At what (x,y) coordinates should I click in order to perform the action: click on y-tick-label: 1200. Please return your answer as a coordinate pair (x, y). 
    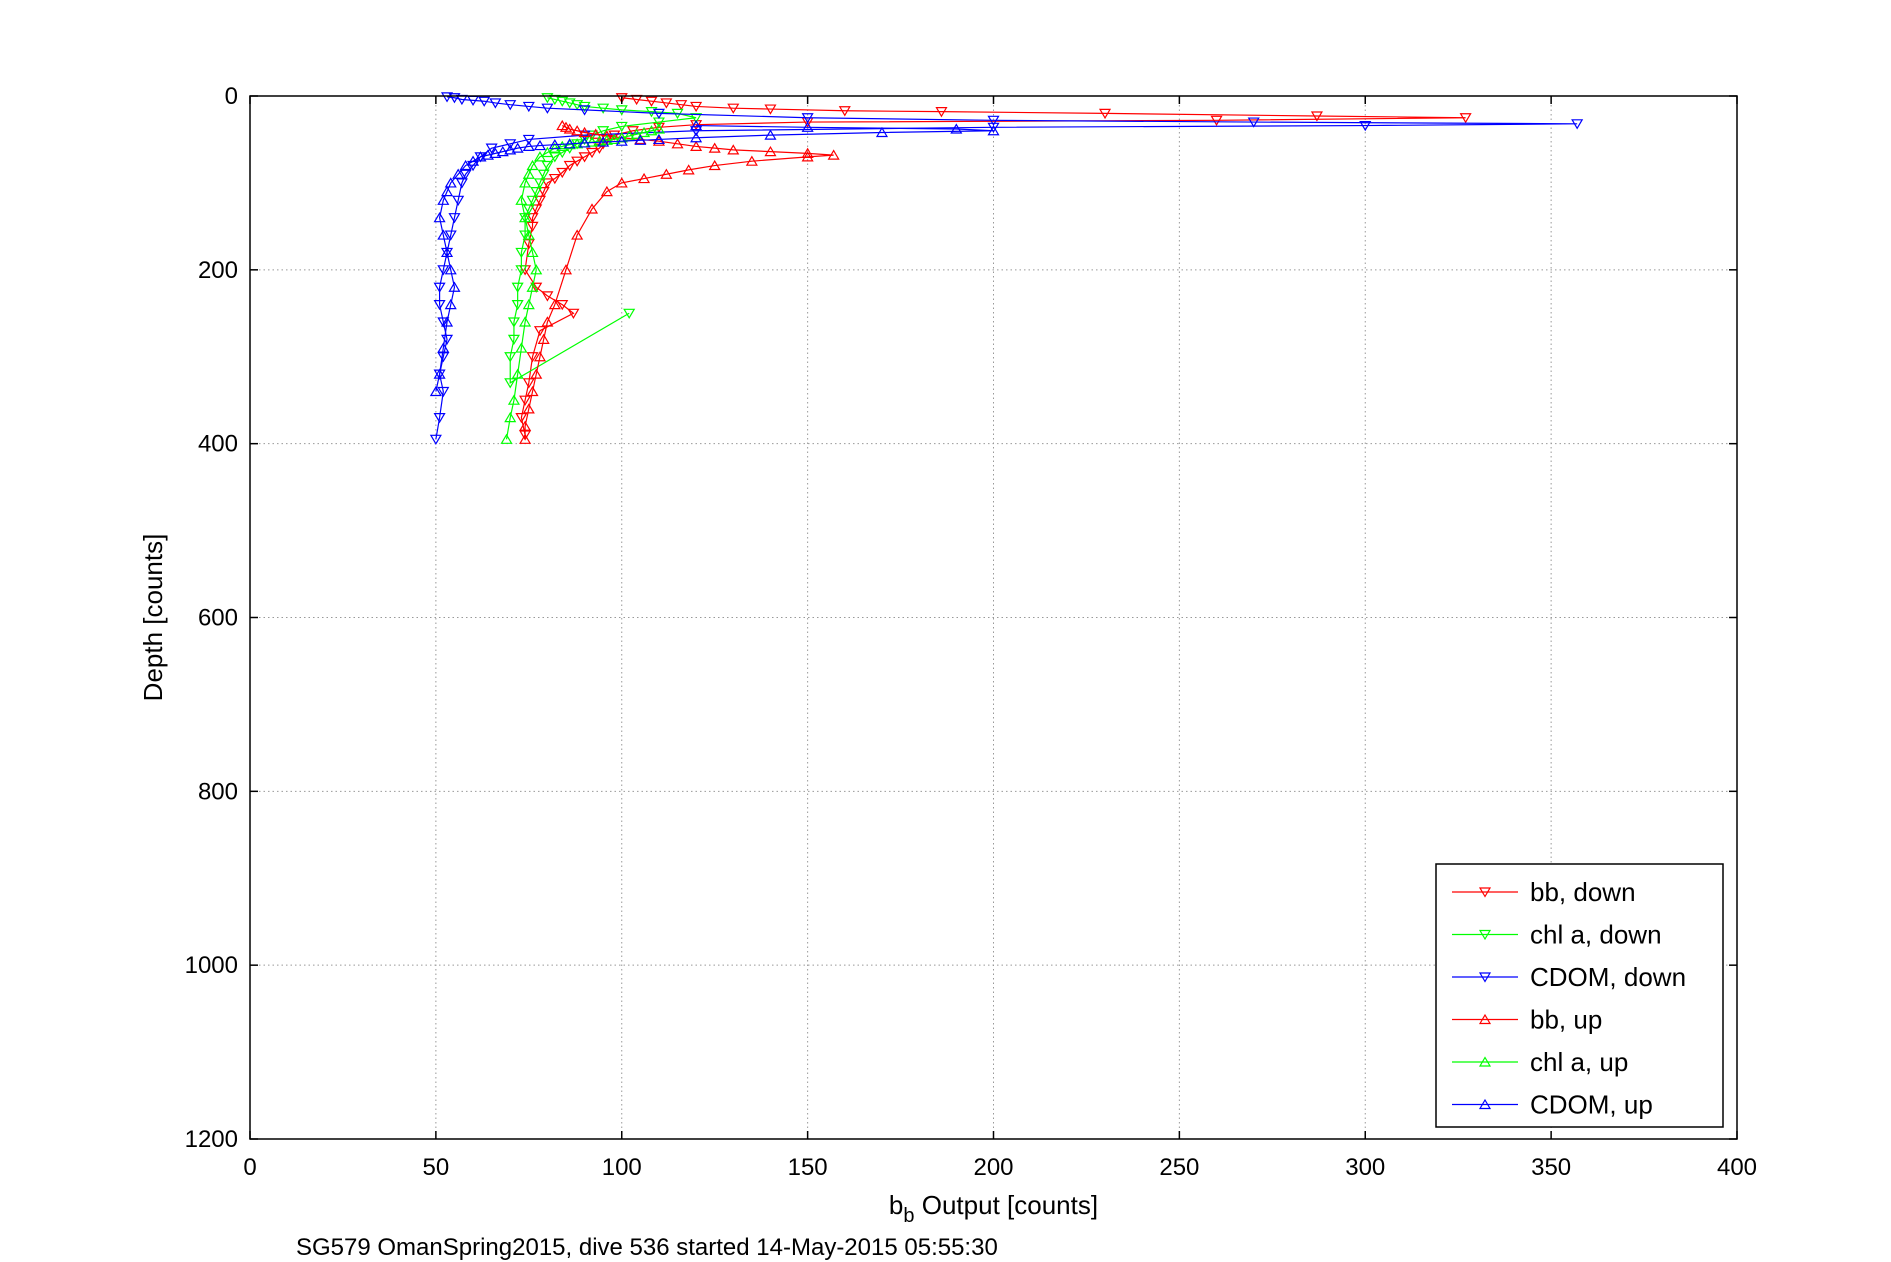
    Looking at the image, I should click on (211, 1139).